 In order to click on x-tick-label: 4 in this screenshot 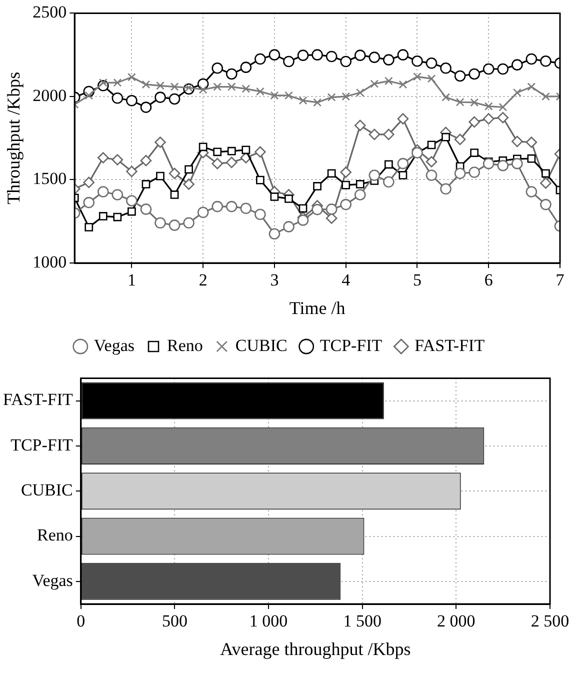, I will do `click(346, 280)`.